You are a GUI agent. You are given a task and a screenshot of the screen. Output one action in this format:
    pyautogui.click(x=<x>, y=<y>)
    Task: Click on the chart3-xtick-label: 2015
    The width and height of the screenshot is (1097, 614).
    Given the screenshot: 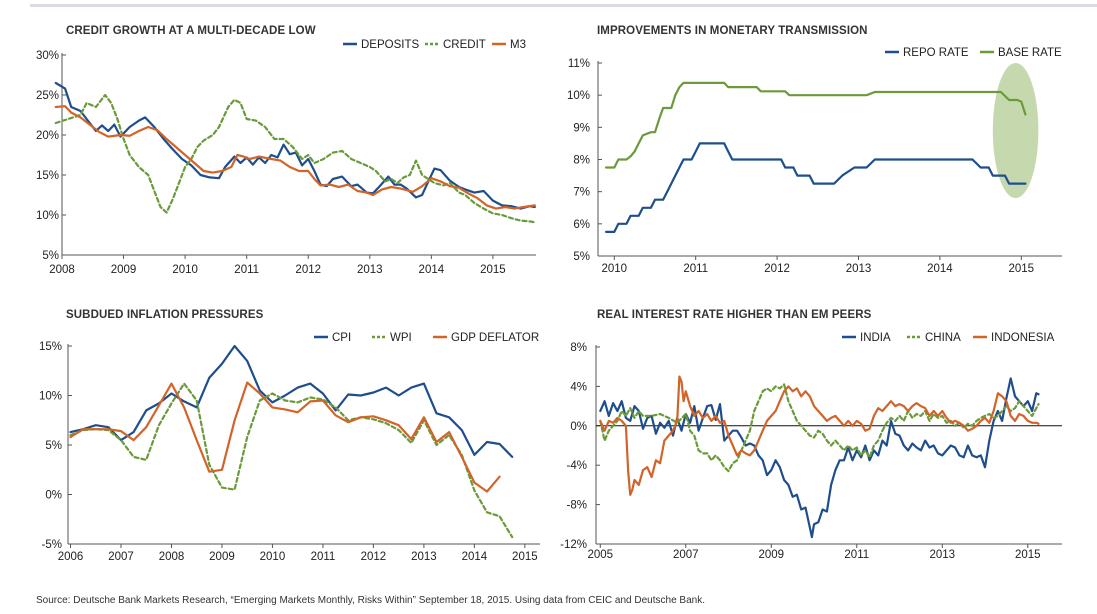 What is the action you would take?
    pyautogui.click(x=525, y=557)
    